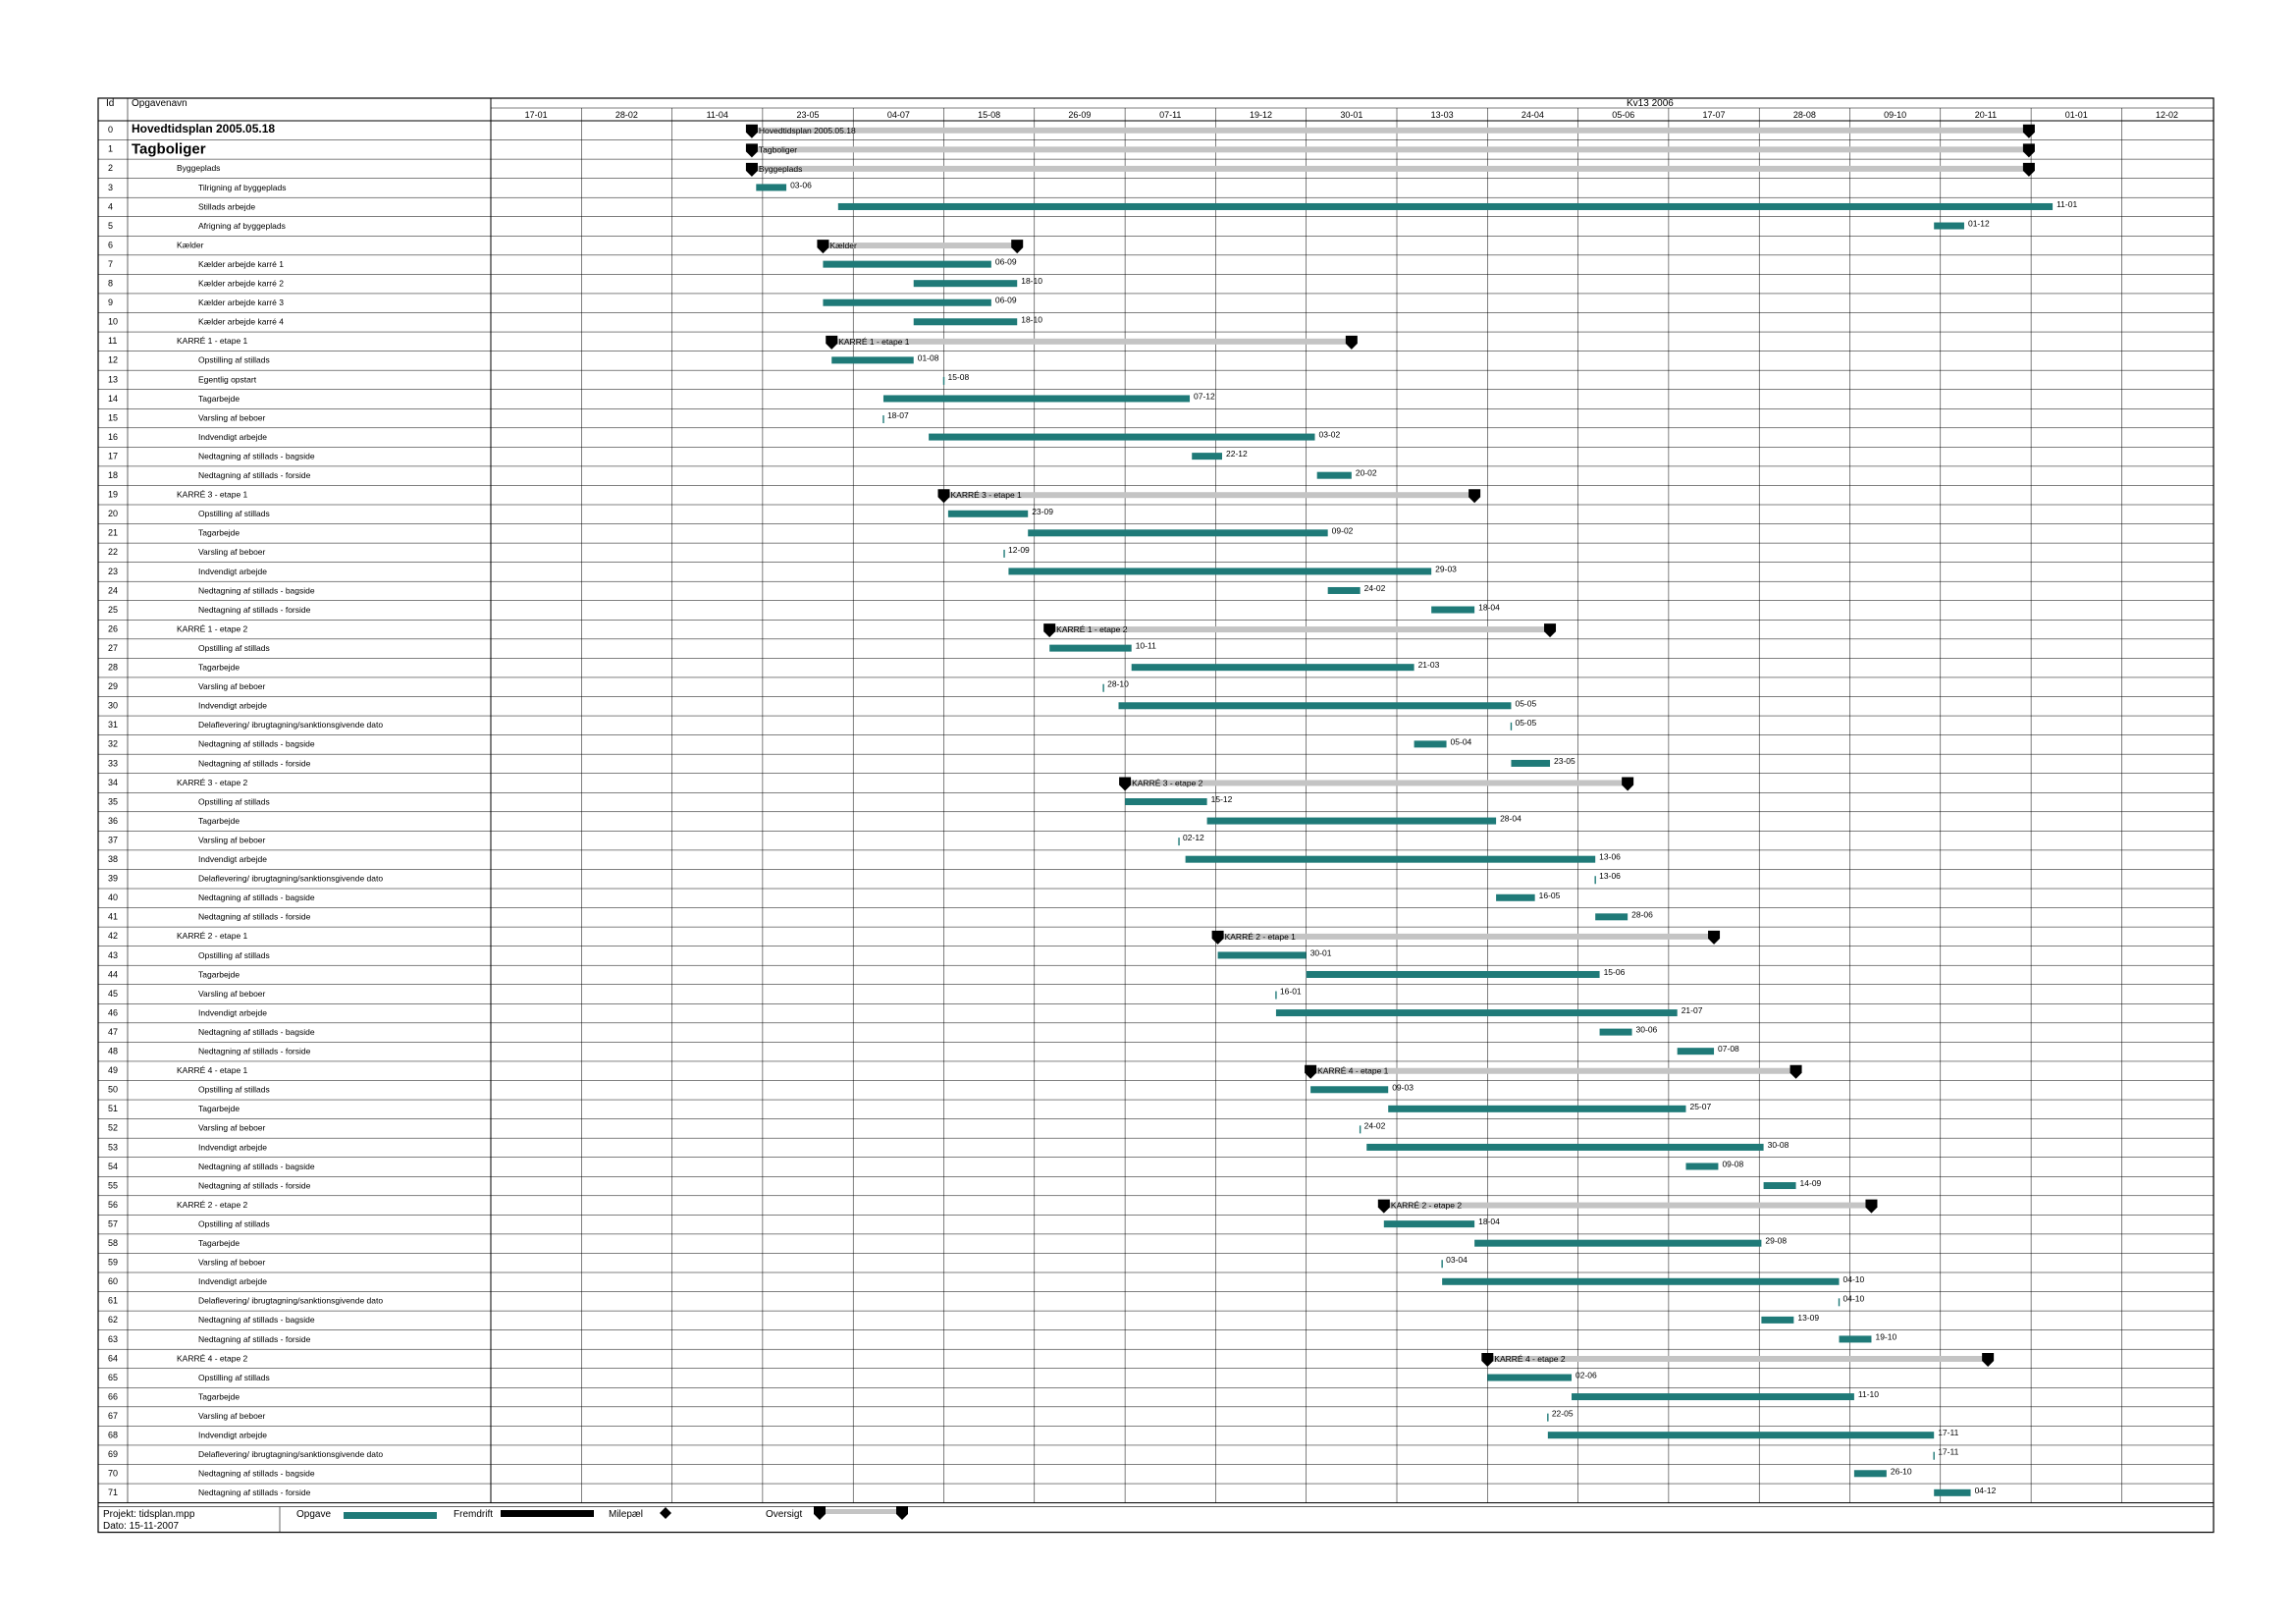 The height and width of the screenshot is (1623, 2296). I want to click on task-name: KARRÉ 2 - etape 1, so click(213, 936).